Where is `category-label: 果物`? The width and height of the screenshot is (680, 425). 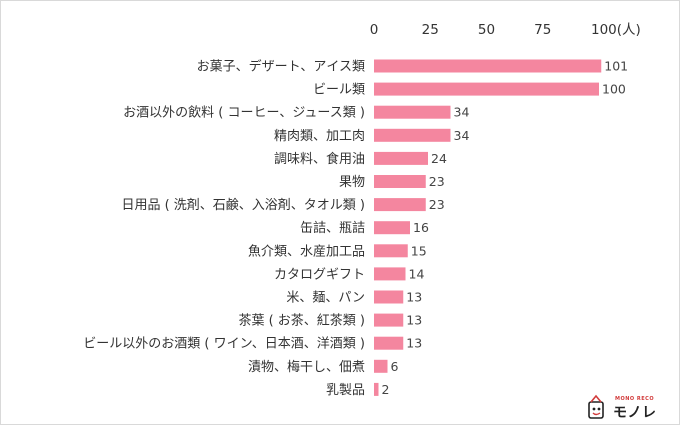
category-label: 果物 is located at coordinates (352, 182).